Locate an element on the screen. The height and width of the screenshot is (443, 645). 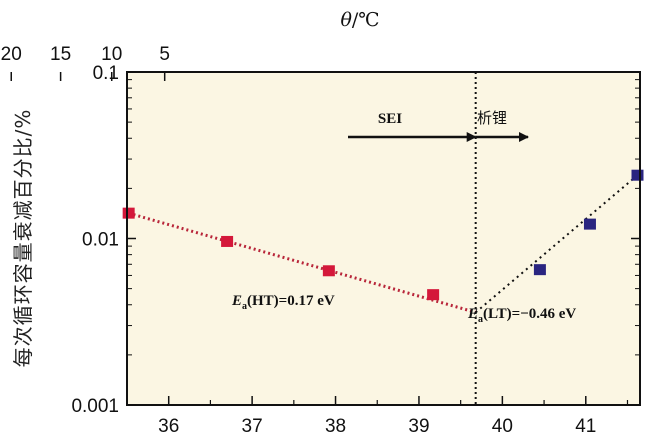
annotation-ea-ht-text: (HT)=0.17 eV is located at coordinates (291, 301).